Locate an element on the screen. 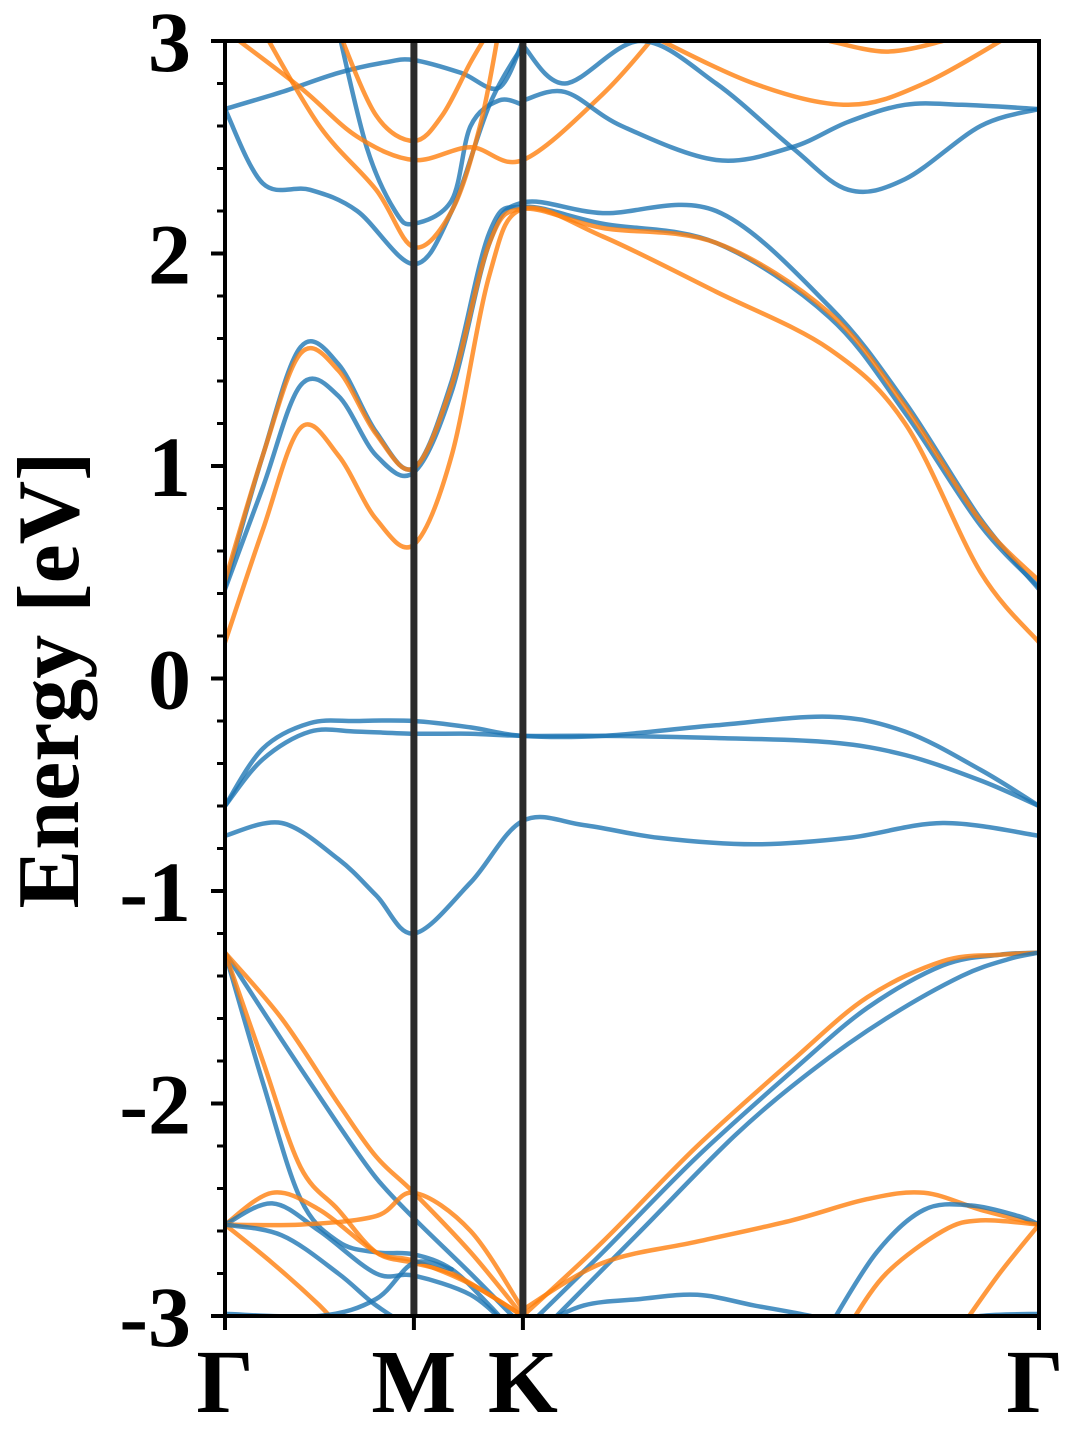  y-tick-label: 1 is located at coordinates (169, 467).